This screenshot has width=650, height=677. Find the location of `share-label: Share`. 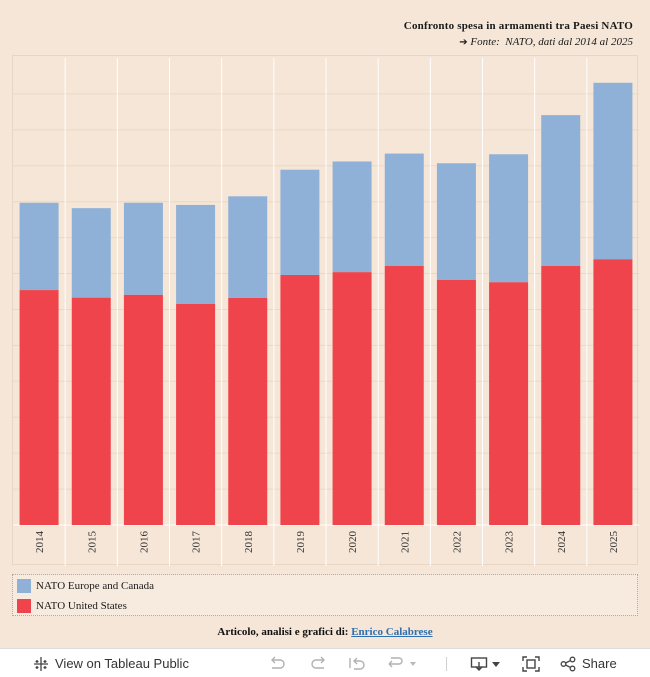

share-label: Share is located at coordinates (599, 663).